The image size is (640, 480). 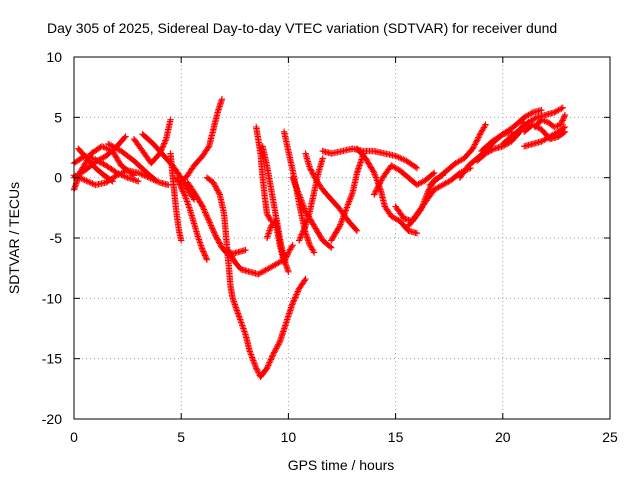 What do you see at coordinates (52, 419) in the screenshot?
I see `y-tick-label: -20` at bounding box center [52, 419].